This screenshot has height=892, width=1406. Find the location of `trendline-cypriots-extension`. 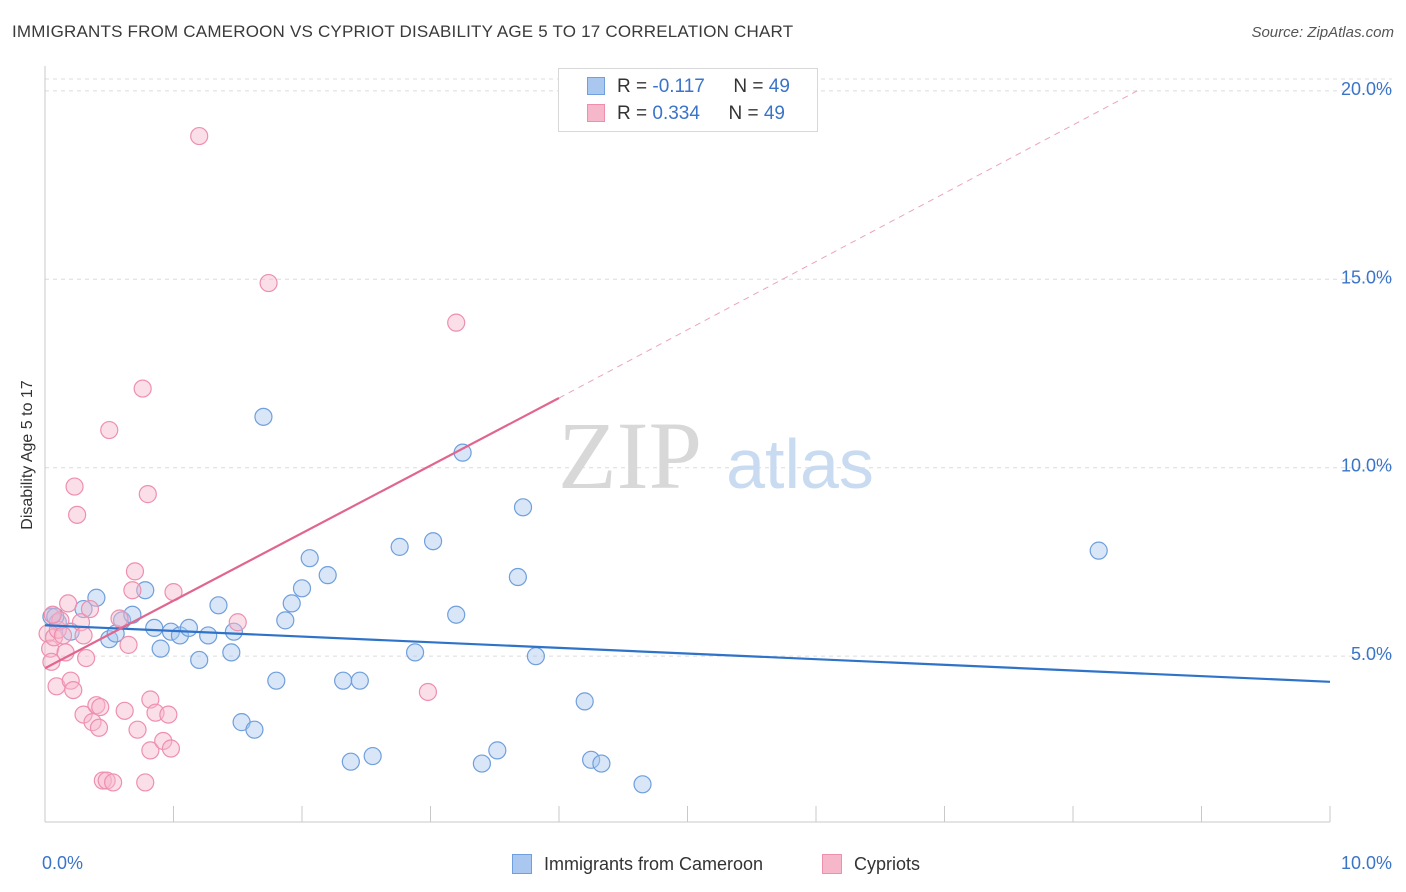

trendline-cypriots-extension is located at coordinates (848, 244).